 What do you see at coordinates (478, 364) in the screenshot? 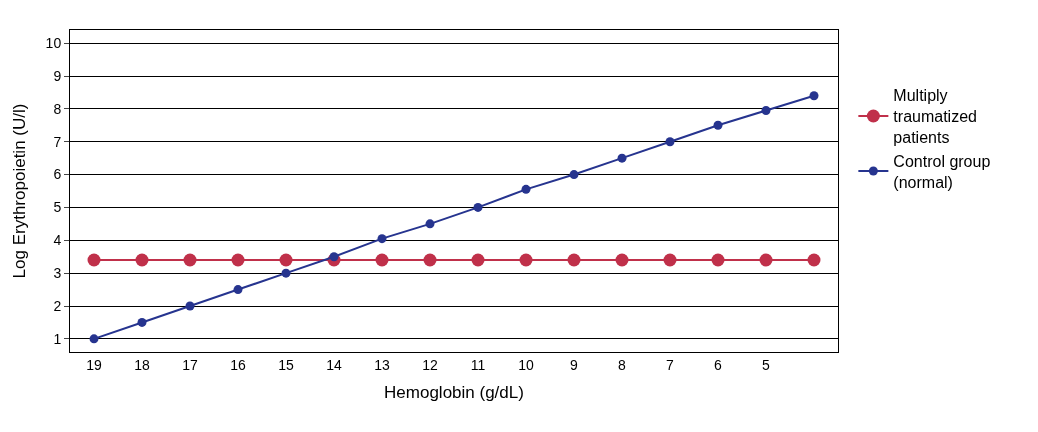
I see `x-tick-label: 11` at bounding box center [478, 364].